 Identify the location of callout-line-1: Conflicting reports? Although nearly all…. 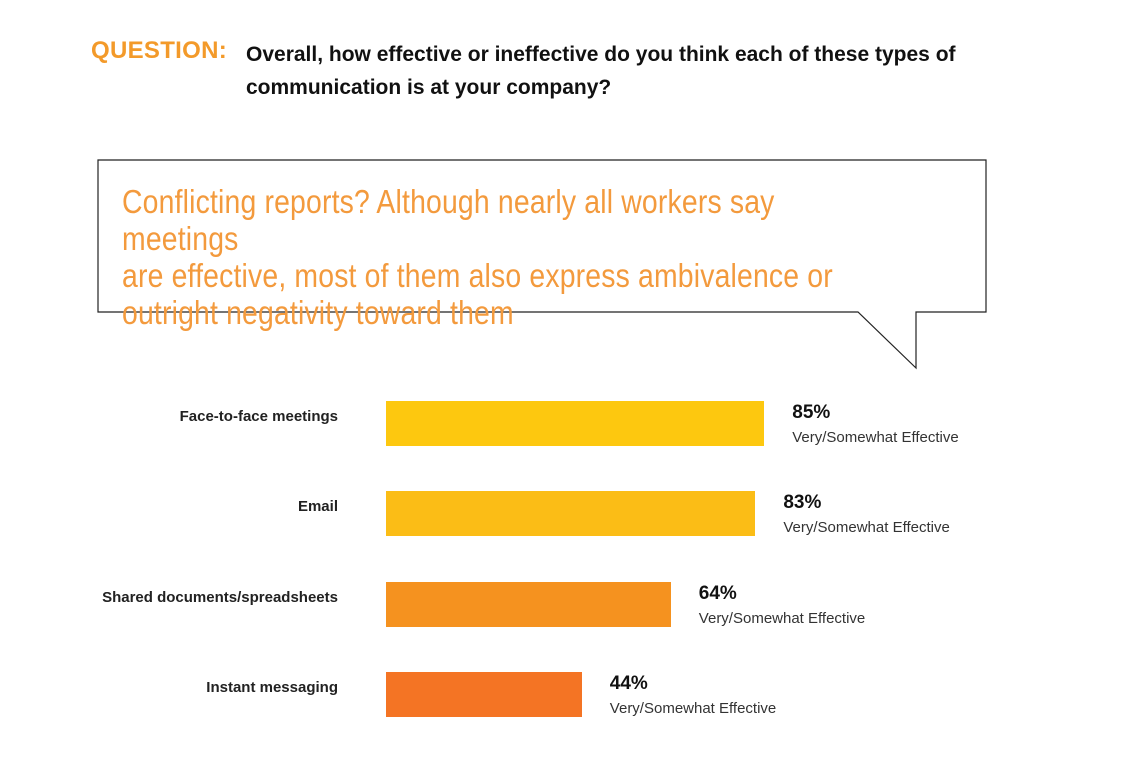
(448, 220).